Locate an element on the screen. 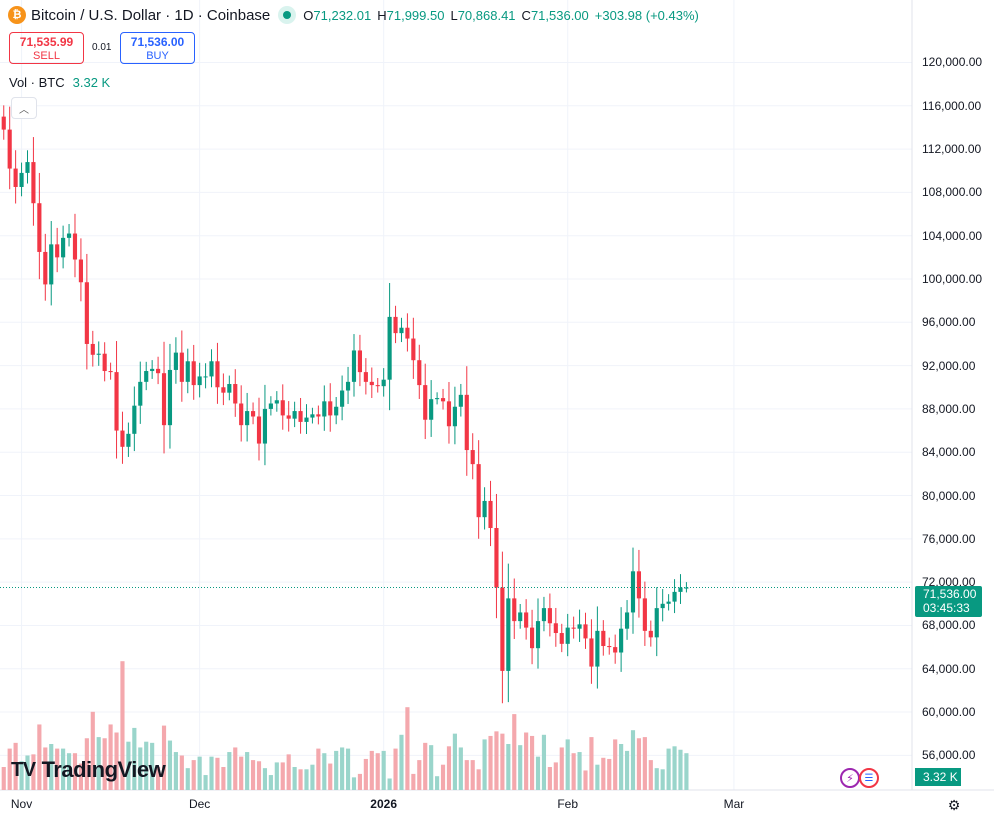  live-dot is located at coordinates (287, 15).